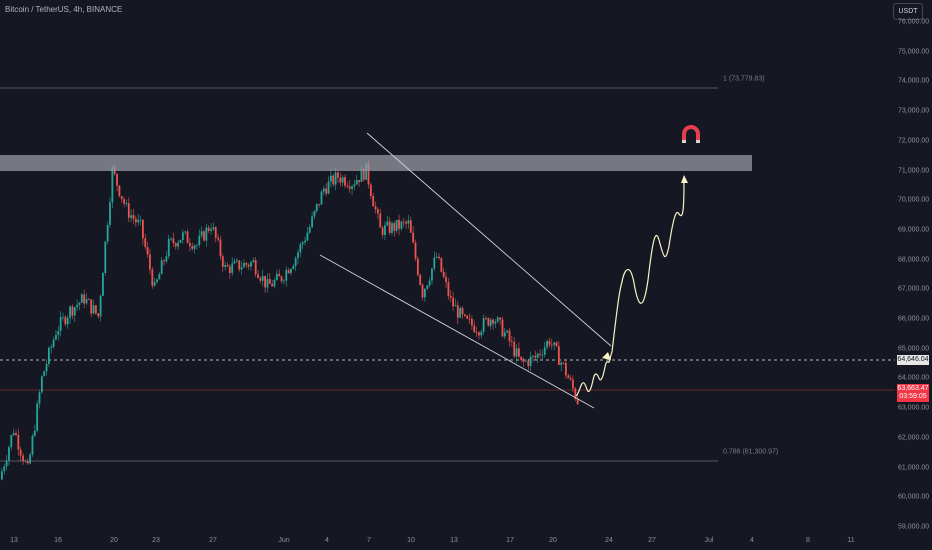 Image resolution: width=932 pixels, height=550 pixels. I want to click on price-axis-tick: 68,000.00, so click(914, 260).